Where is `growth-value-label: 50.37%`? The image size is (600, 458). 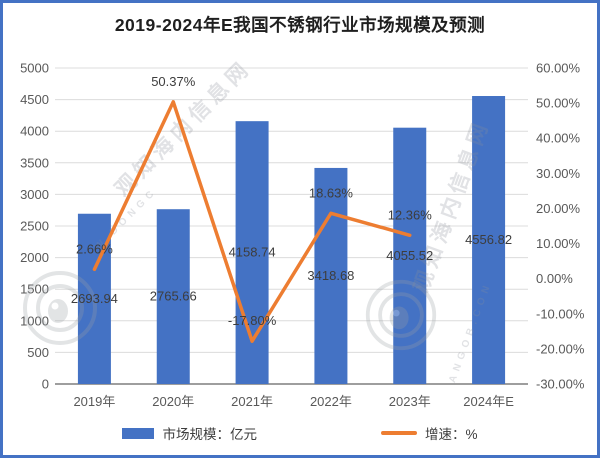 growth-value-label: 50.37% is located at coordinates (173, 81).